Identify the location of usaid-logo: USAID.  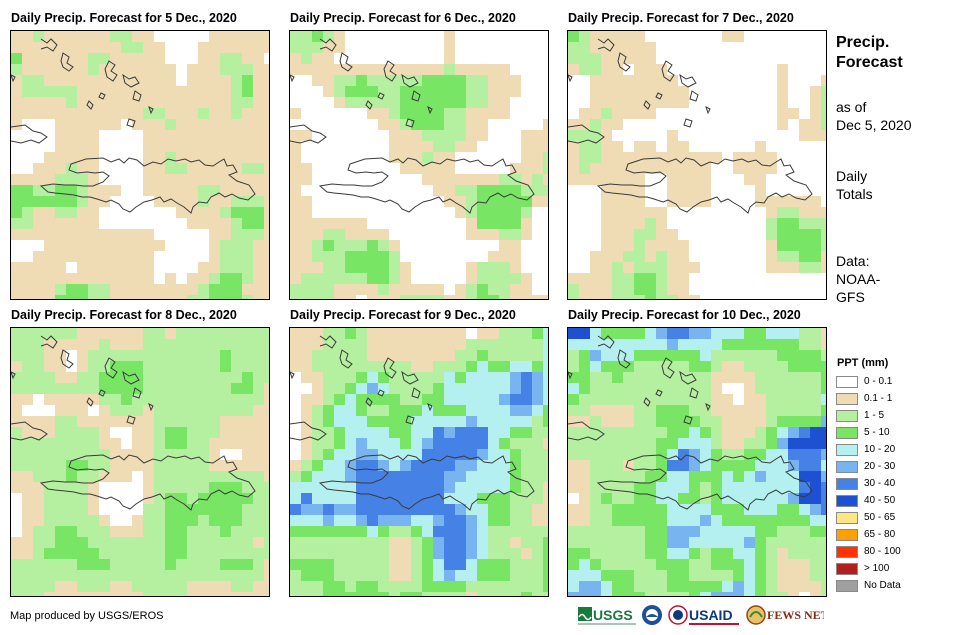
(706, 616).